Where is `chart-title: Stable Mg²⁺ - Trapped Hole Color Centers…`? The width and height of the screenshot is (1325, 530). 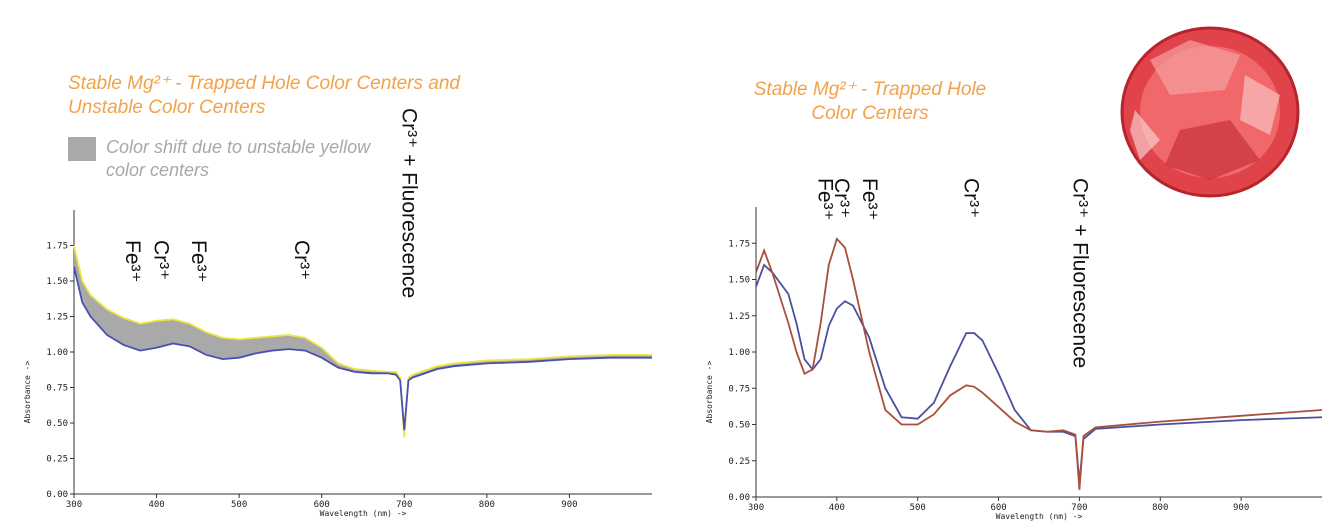 chart-title: Stable Mg²⁺ - Trapped Hole Color Centers… is located at coordinates (264, 95).